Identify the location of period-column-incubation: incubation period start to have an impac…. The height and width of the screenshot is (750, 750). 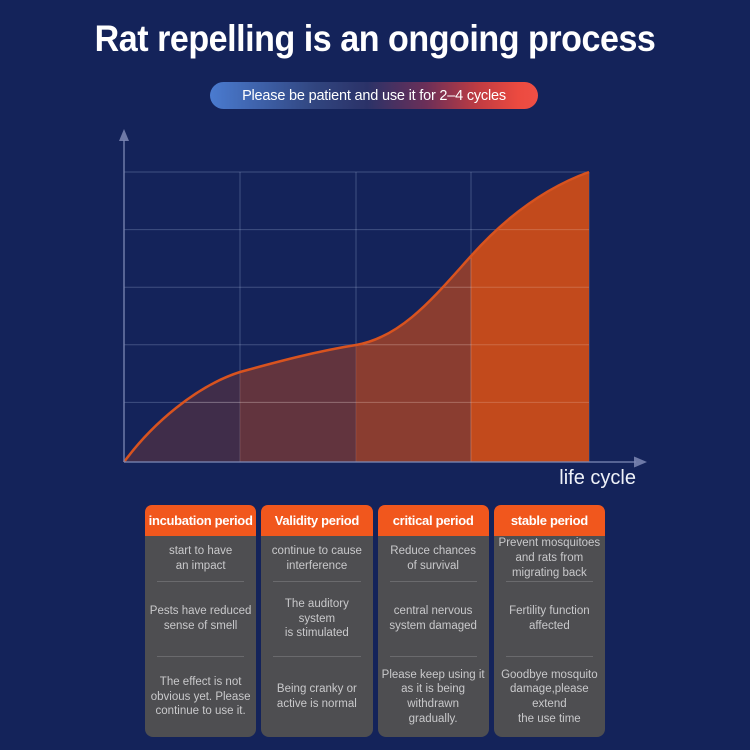
(201, 621).